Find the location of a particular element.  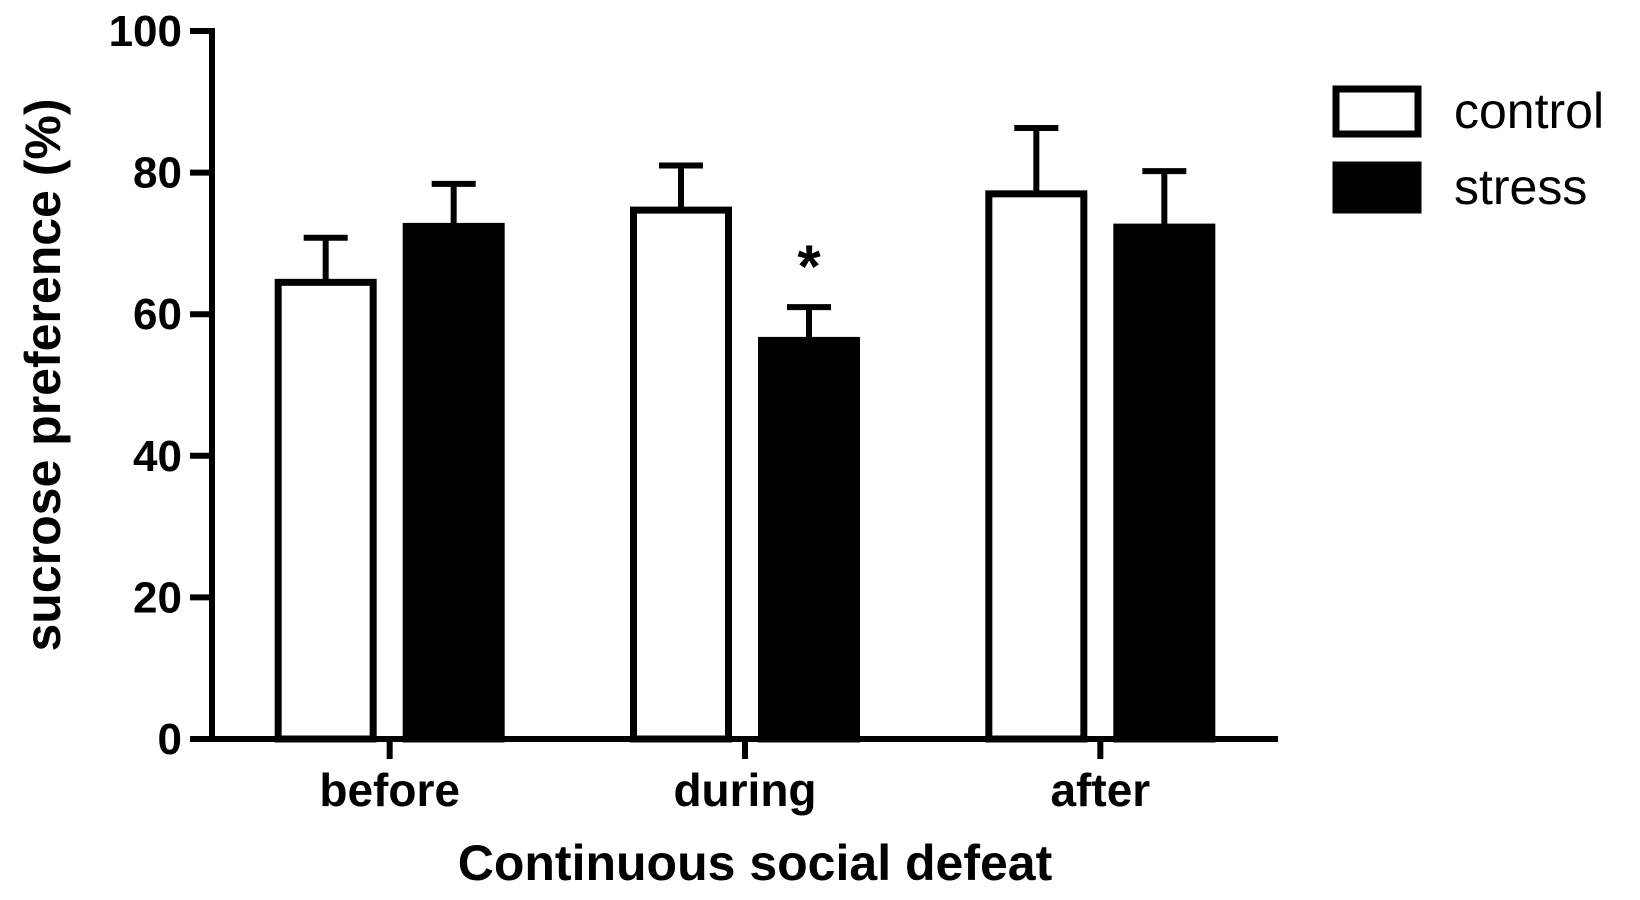

bar-stress-before is located at coordinates (453, 482).